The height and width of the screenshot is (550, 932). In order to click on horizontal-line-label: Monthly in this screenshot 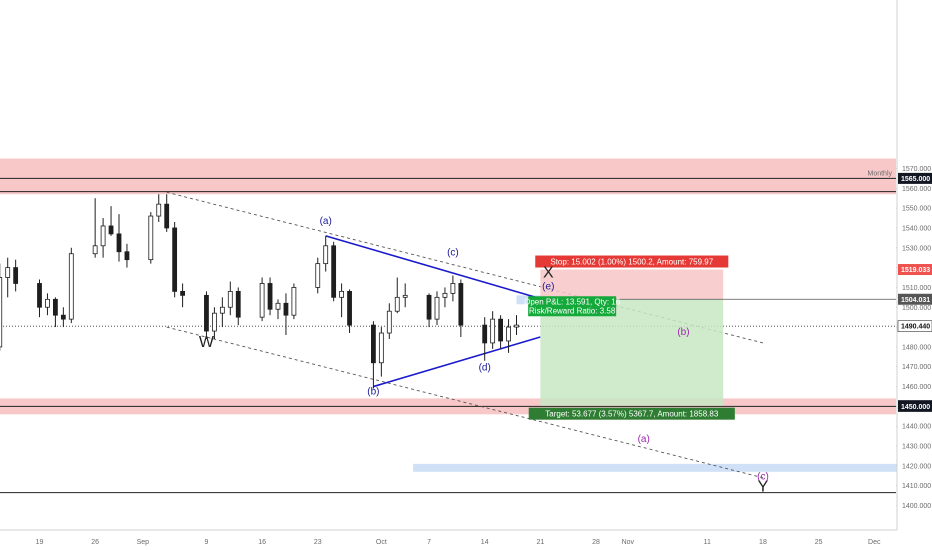, I will do `click(879, 173)`.